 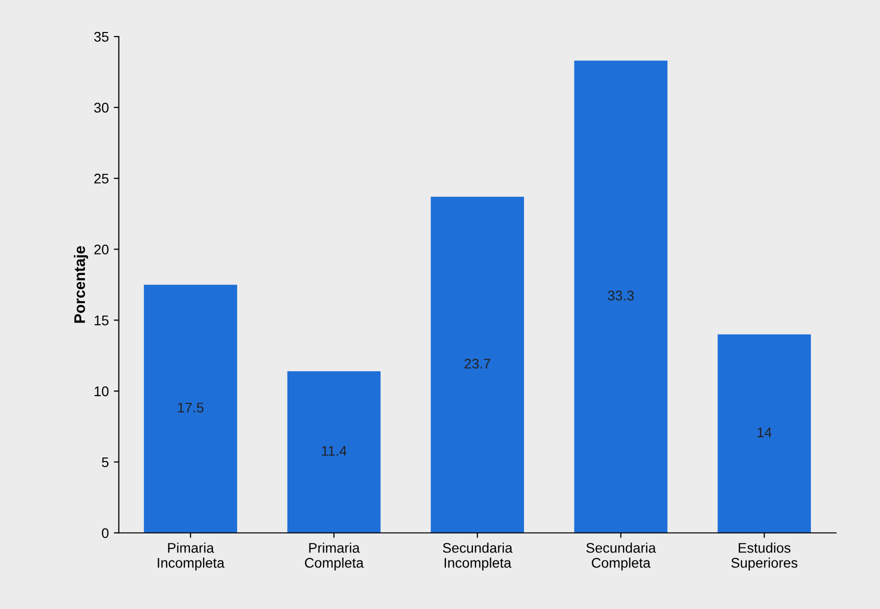 What do you see at coordinates (101, 391) in the screenshot?
I see `y-tick-label: 10` at bounding box center [101, 391].